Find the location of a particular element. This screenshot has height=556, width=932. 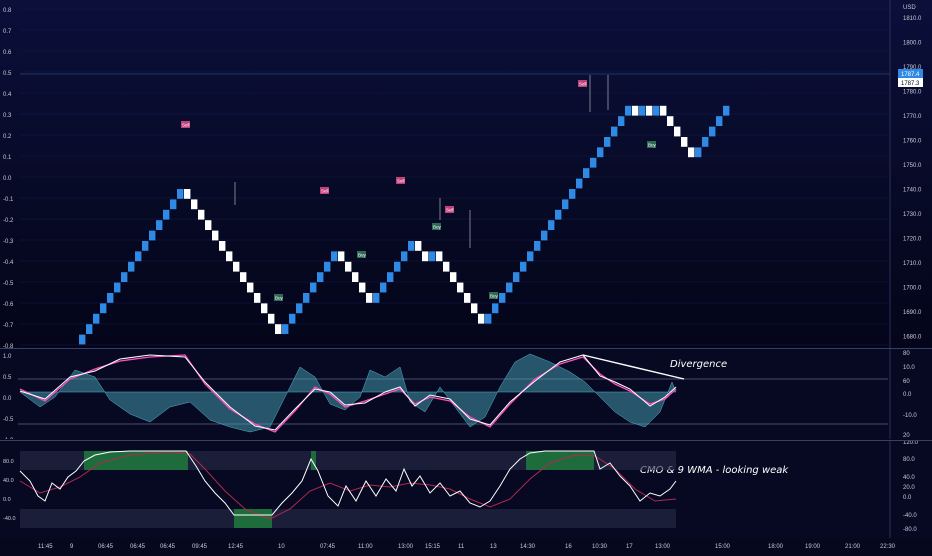

time-axis-label: 16 is located at coordinates (568, 547).